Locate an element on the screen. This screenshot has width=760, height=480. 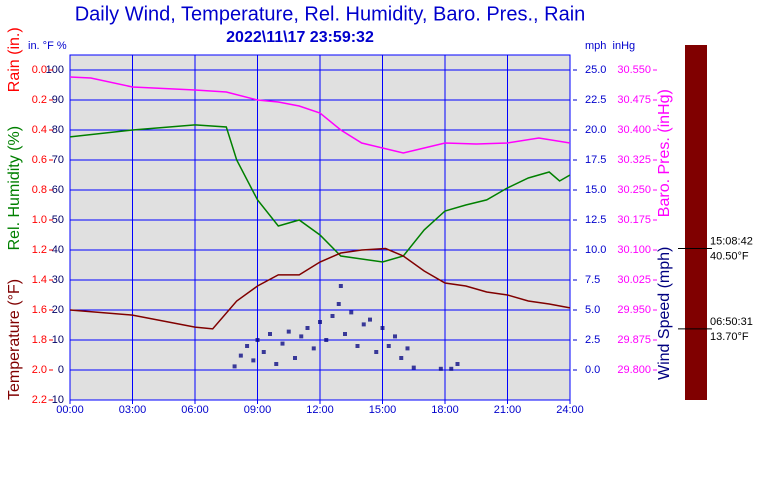
y-tick-label: 70 is located at coordinates (58, 160).